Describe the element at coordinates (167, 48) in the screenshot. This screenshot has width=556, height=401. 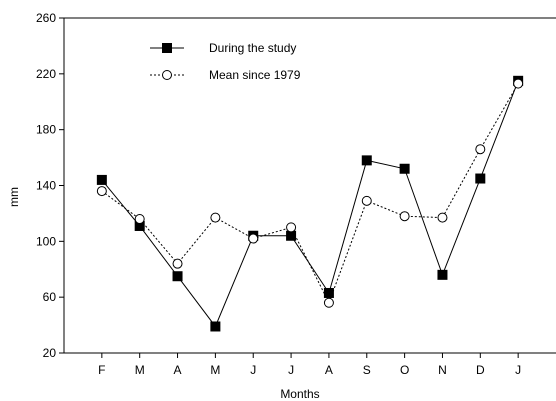
I see `legend-marker-square` at that location.